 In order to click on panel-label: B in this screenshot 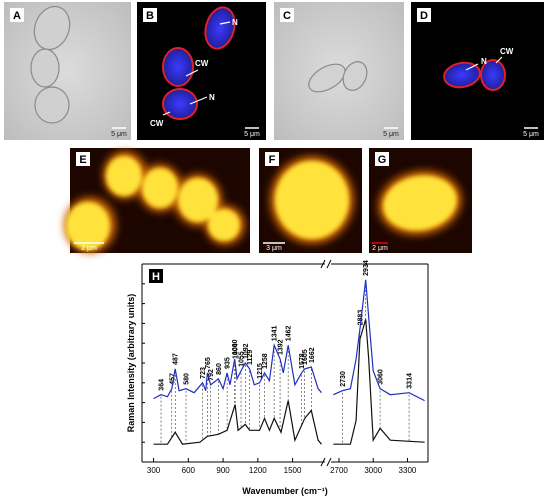, I will do `click(150, 16)`.